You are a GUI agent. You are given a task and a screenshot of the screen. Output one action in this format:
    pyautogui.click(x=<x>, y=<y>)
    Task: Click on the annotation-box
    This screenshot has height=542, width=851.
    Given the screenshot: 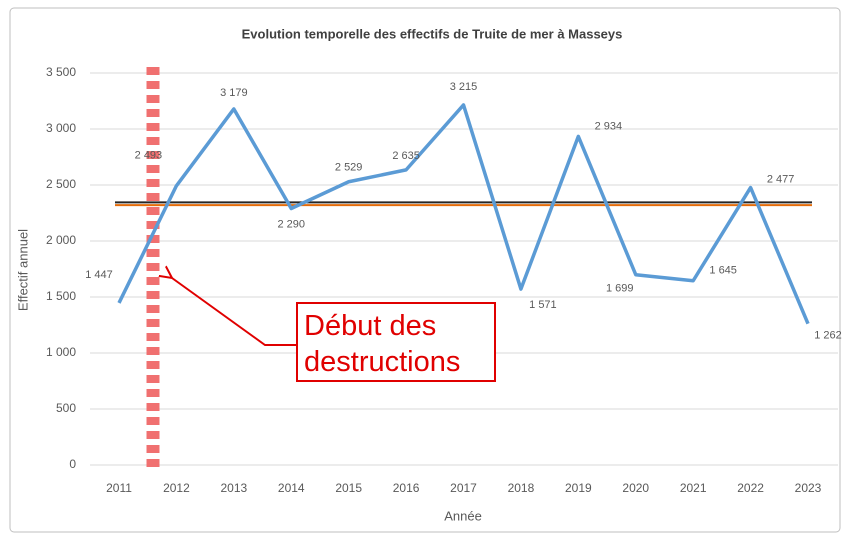 What is the action you would take?
    pyautogui.click(x=396, y=342)
    